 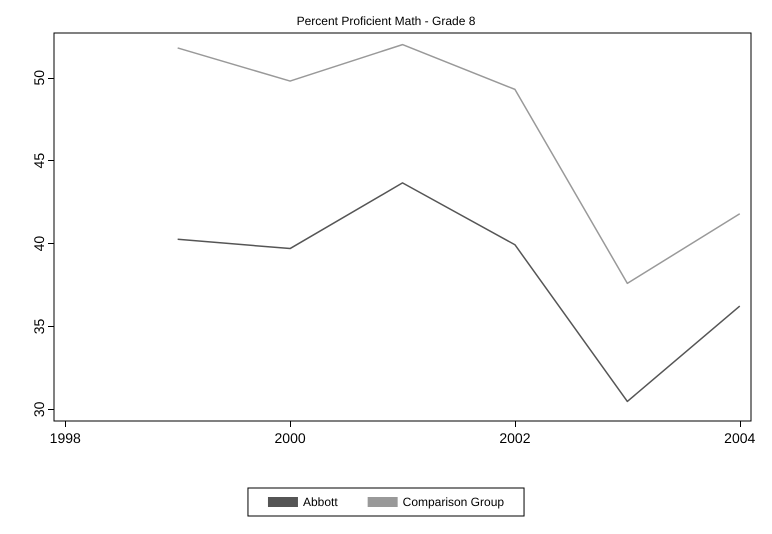 I want to click on y-tick-label: 45, so click(x=39, y=160).